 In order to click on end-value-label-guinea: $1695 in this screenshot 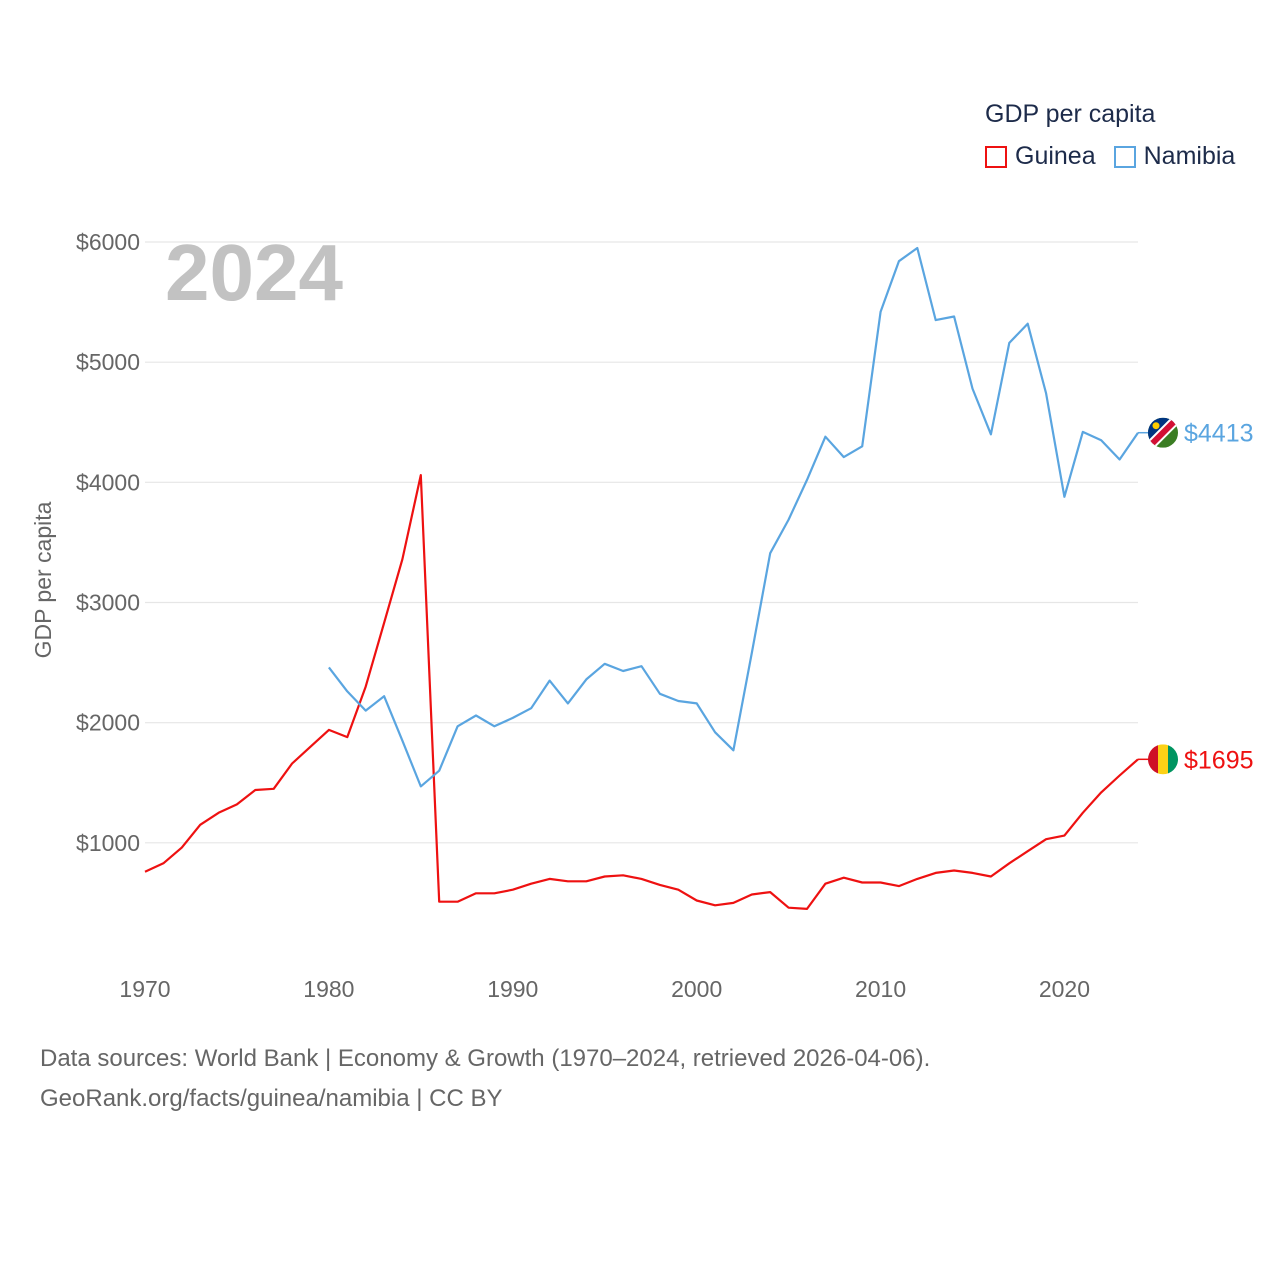, I will do `click(1219, 760)`.